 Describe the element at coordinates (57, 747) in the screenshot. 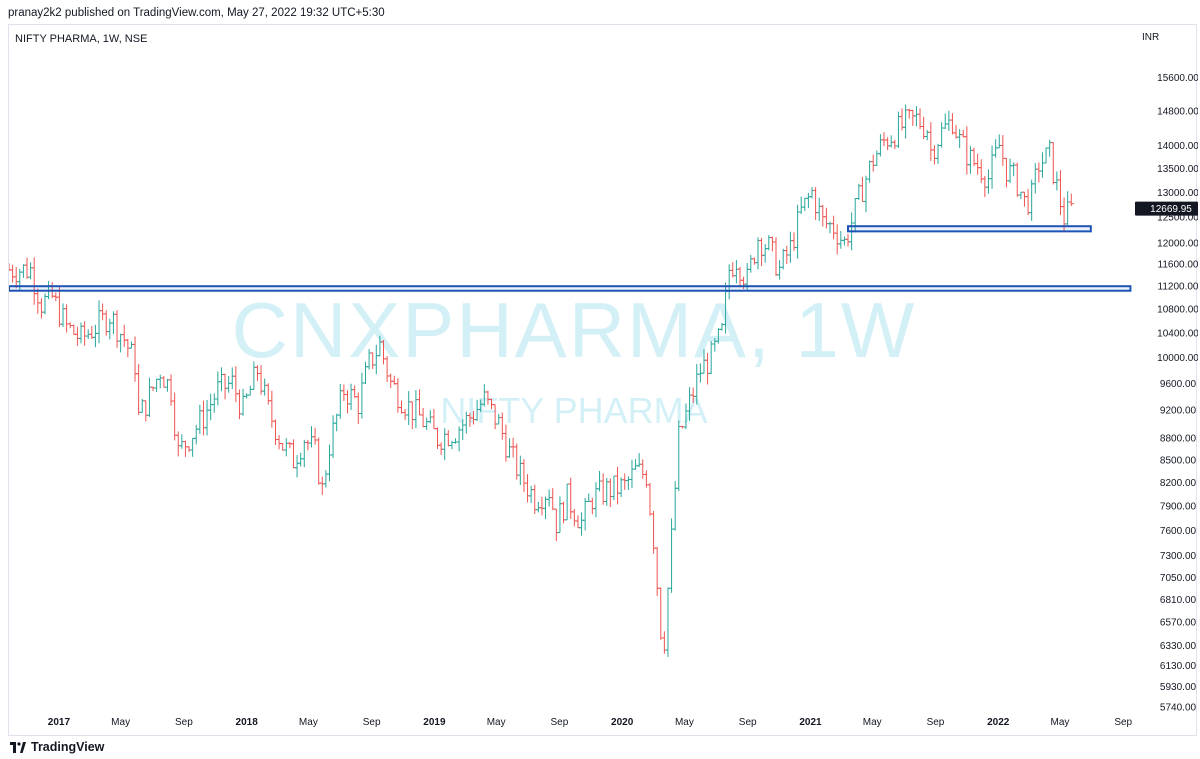

I see `tradingview-footer: TradingView` at that location.